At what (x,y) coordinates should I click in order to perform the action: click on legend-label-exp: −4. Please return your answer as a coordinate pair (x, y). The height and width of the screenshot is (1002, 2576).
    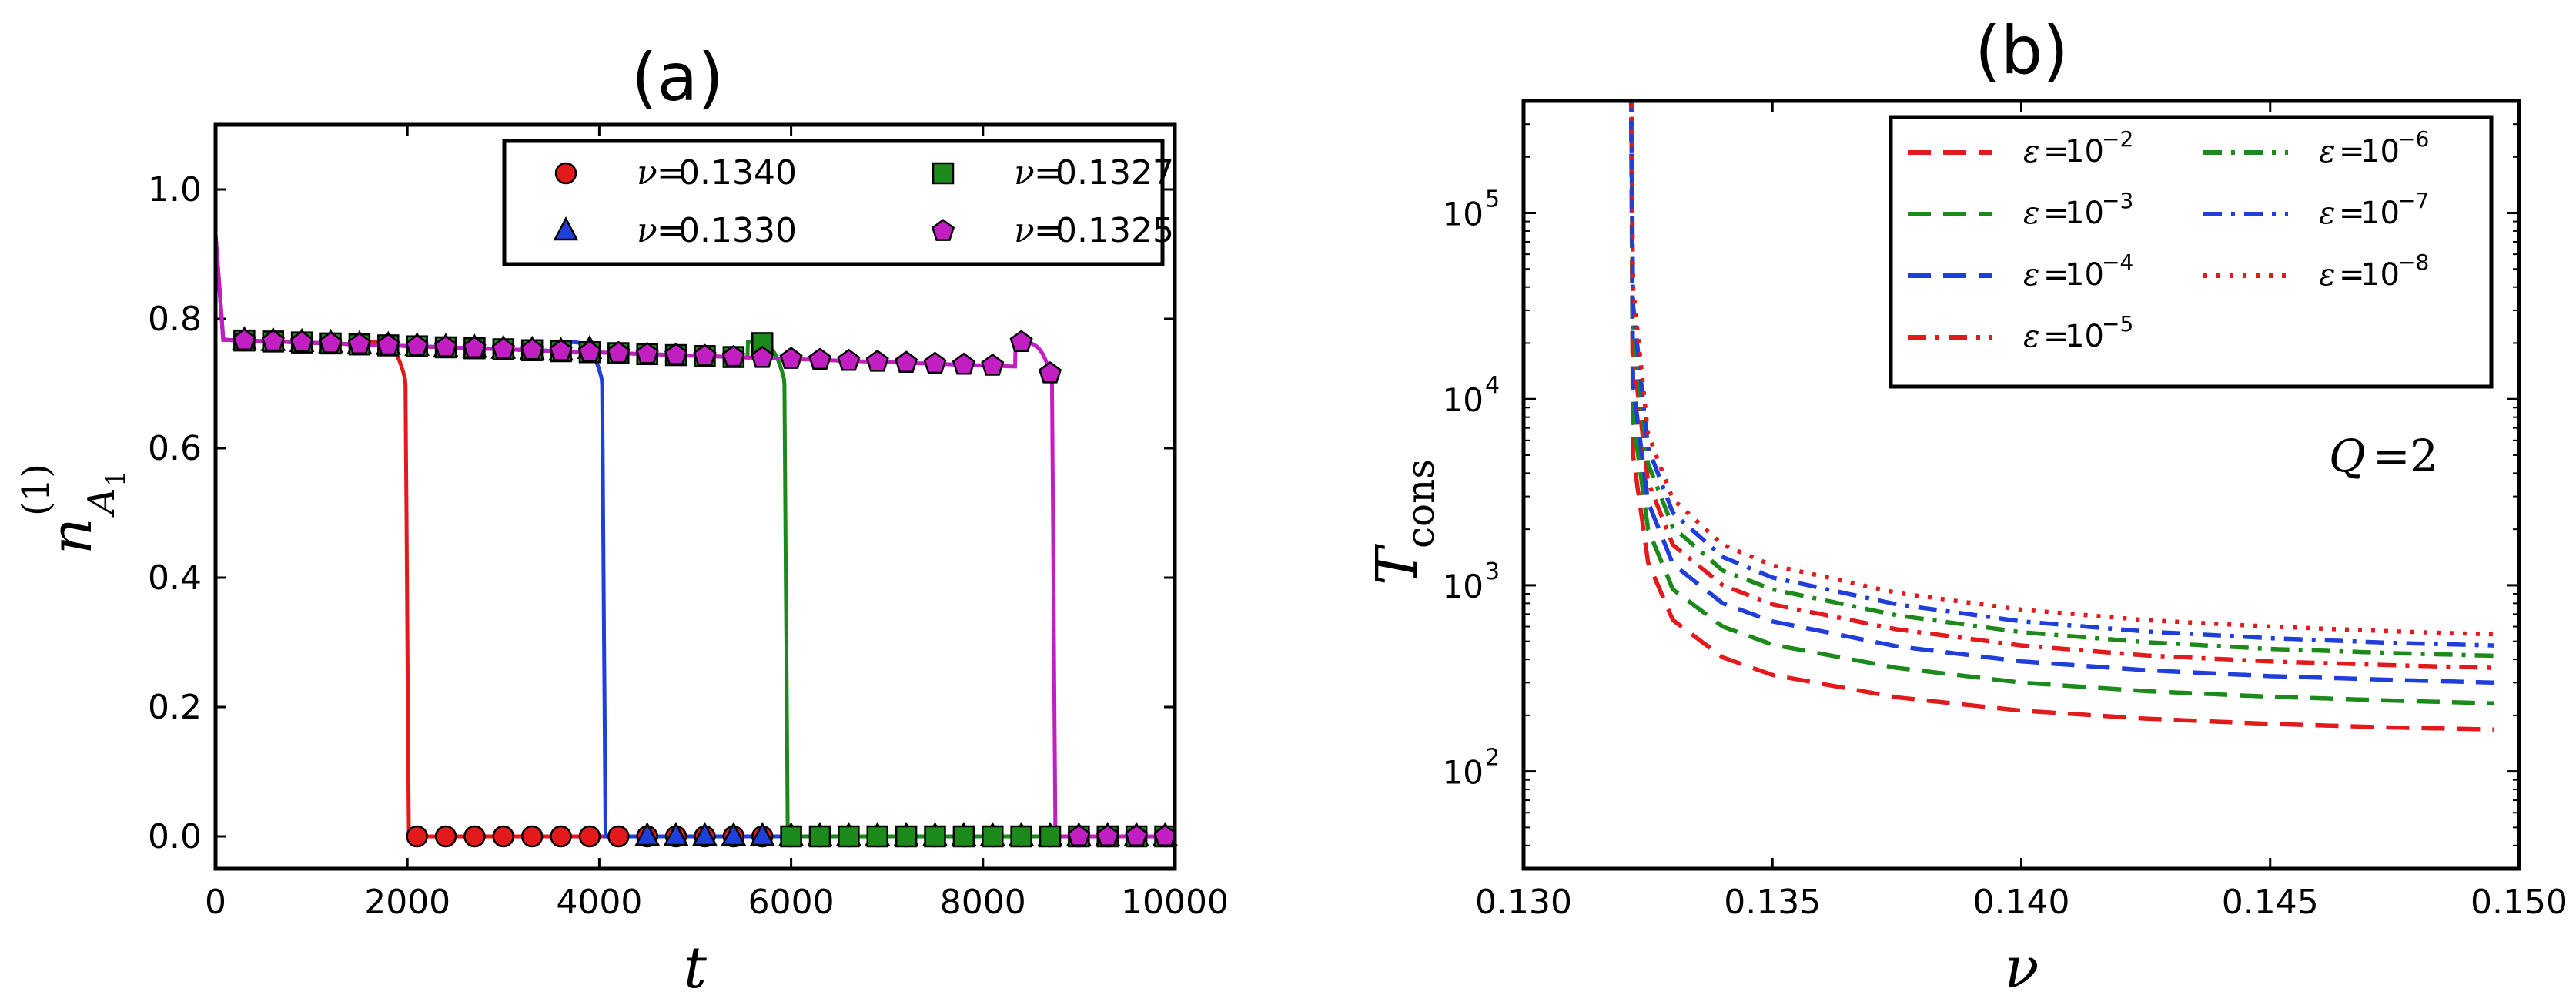
    Looking at the image, I should click on (2117, 262).